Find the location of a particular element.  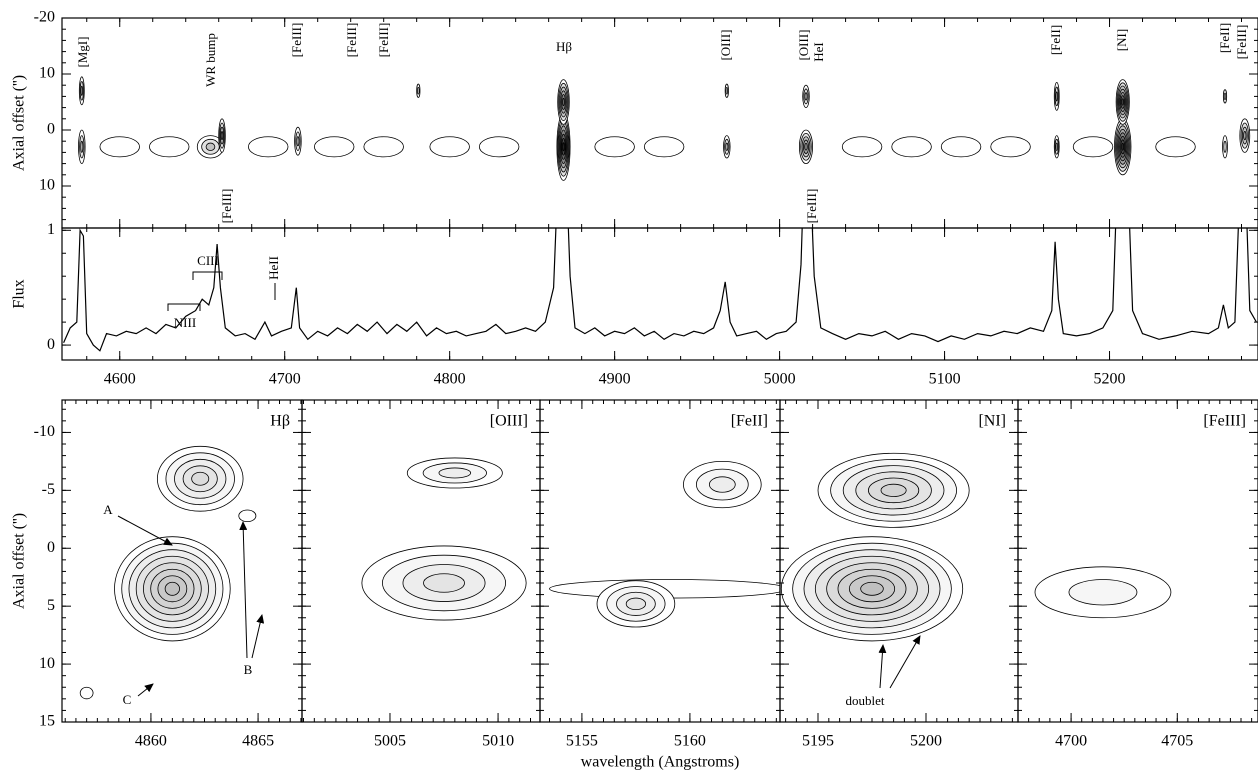

annotation: Hβ is located at coordinates (564, 46).